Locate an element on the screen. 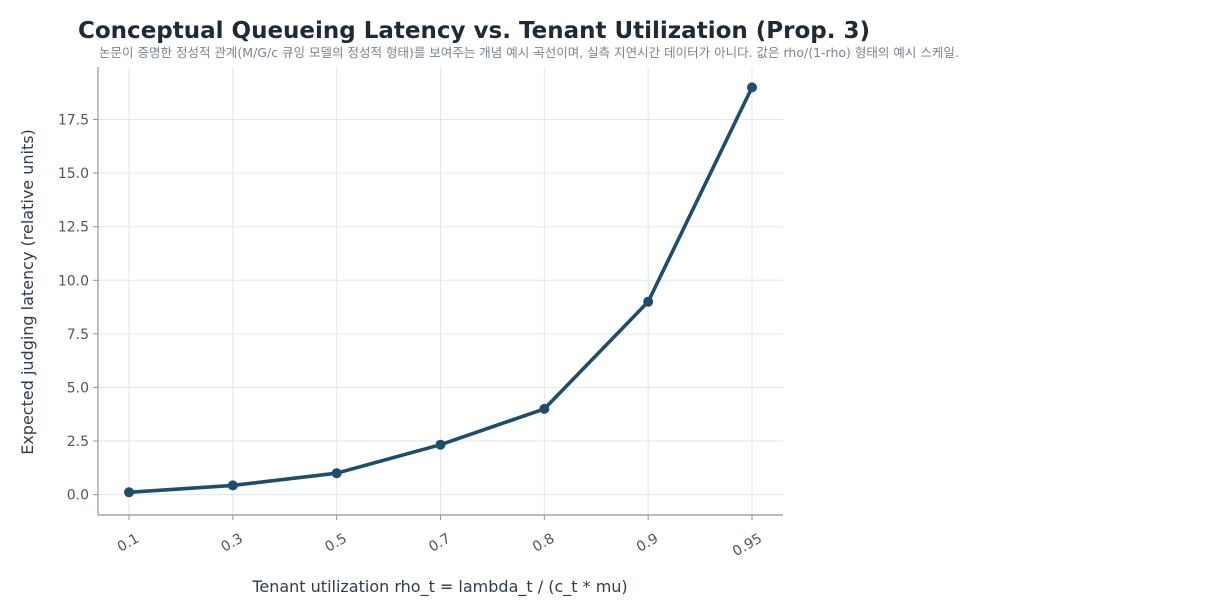 Image resolution: width=1216 pixels, height=615 pixels. y-tick-label: 17.5 is located at coordinates (73, 121).